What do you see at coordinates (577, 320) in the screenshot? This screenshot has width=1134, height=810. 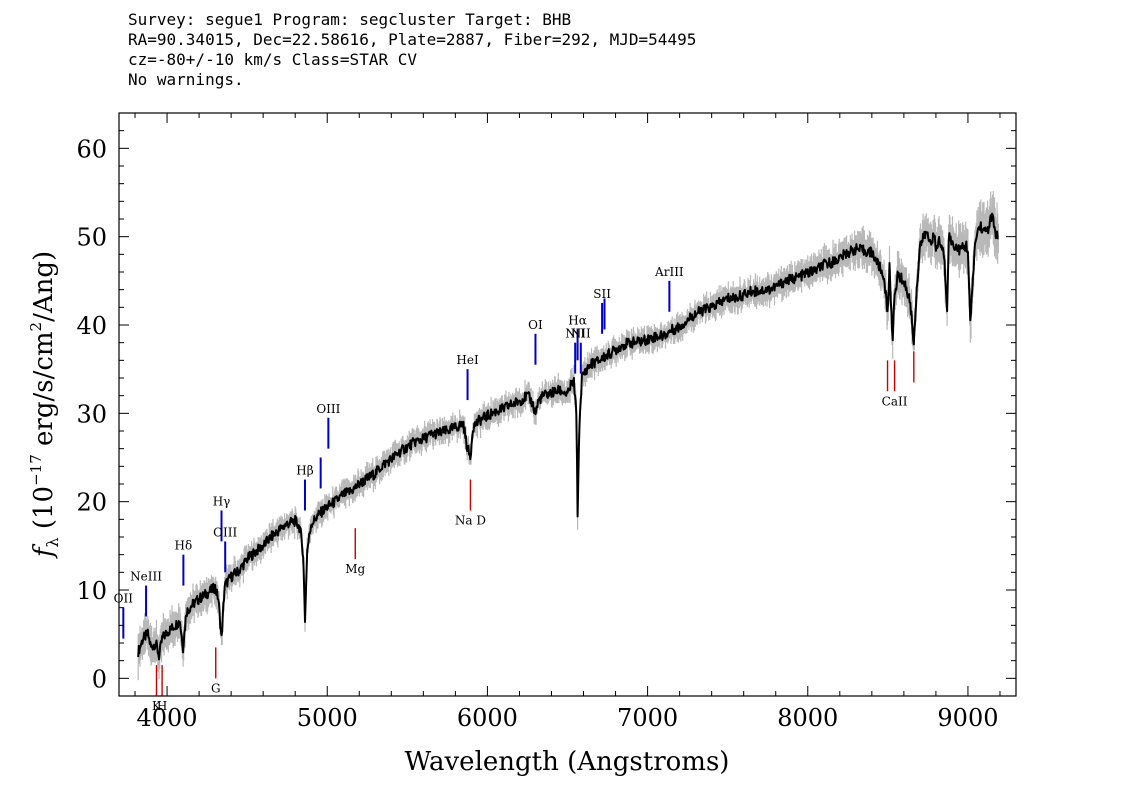 I see `emission-line-label: Hα` at bounding box center [577, 320].